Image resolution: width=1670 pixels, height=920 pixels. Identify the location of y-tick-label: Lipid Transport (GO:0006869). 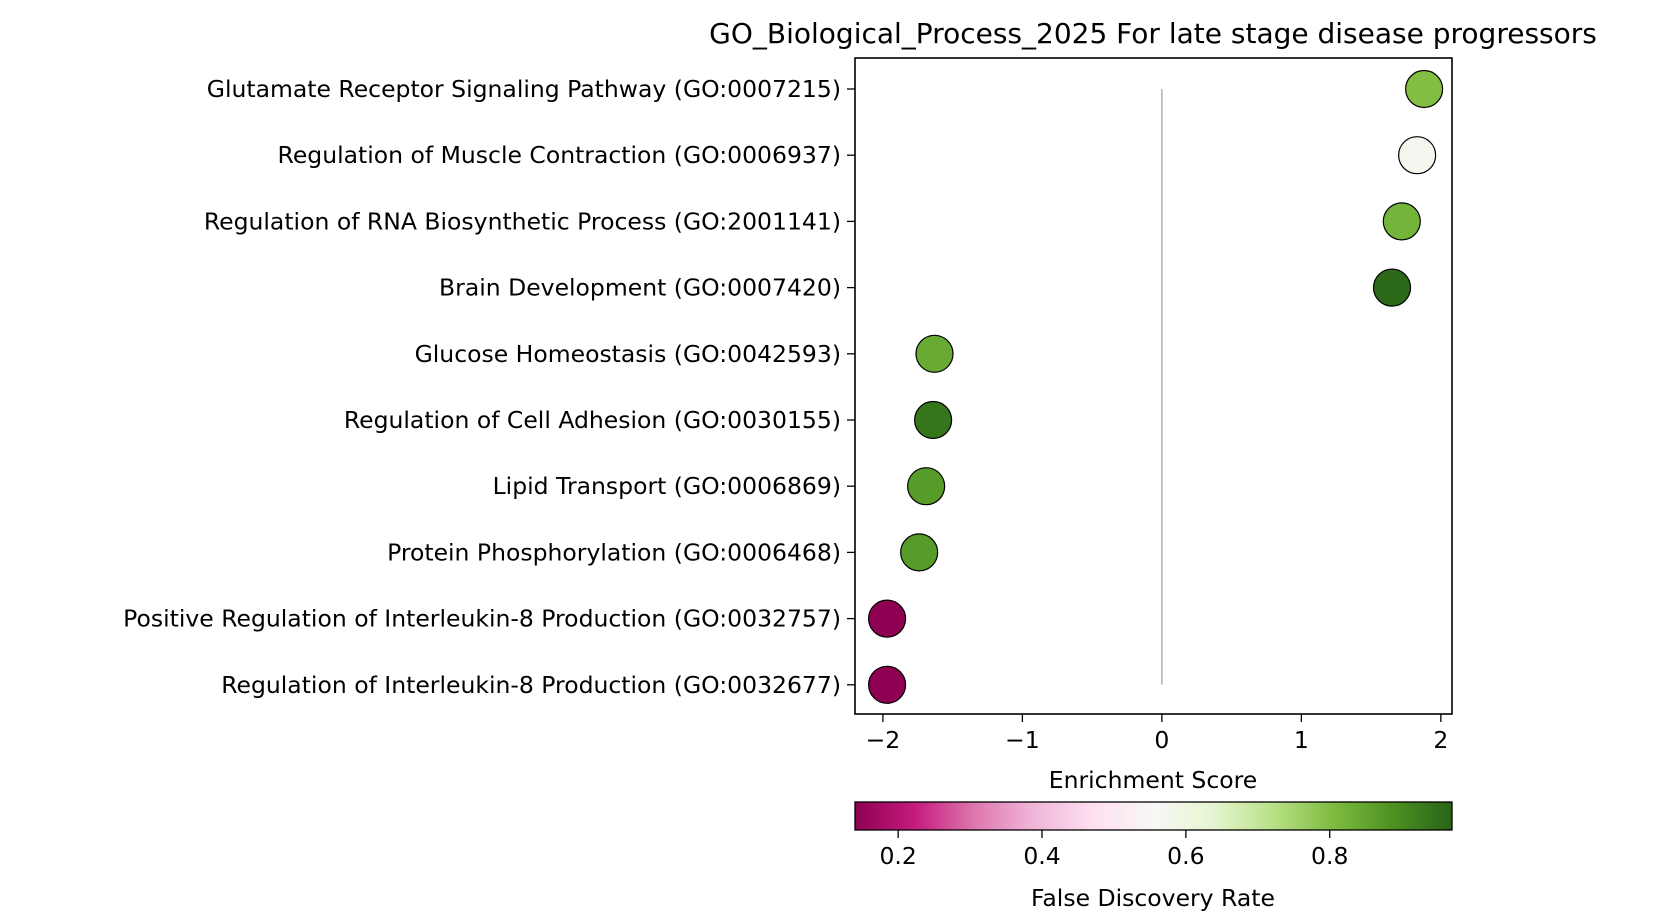
(667, 486).